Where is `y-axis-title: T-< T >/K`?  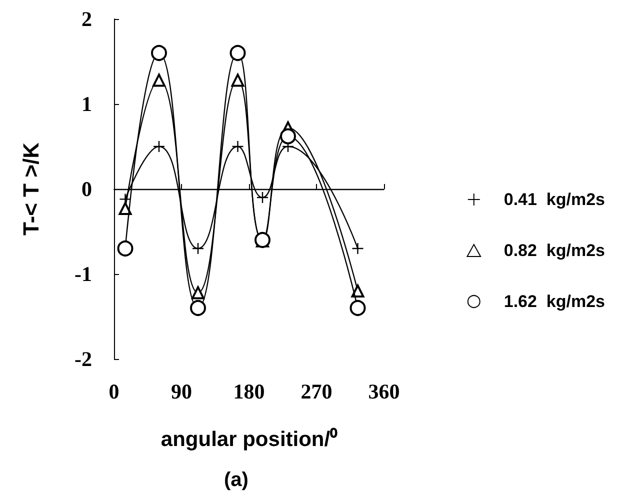 y-axis-title: T-< T >/K is located at coordinates (31, 189).